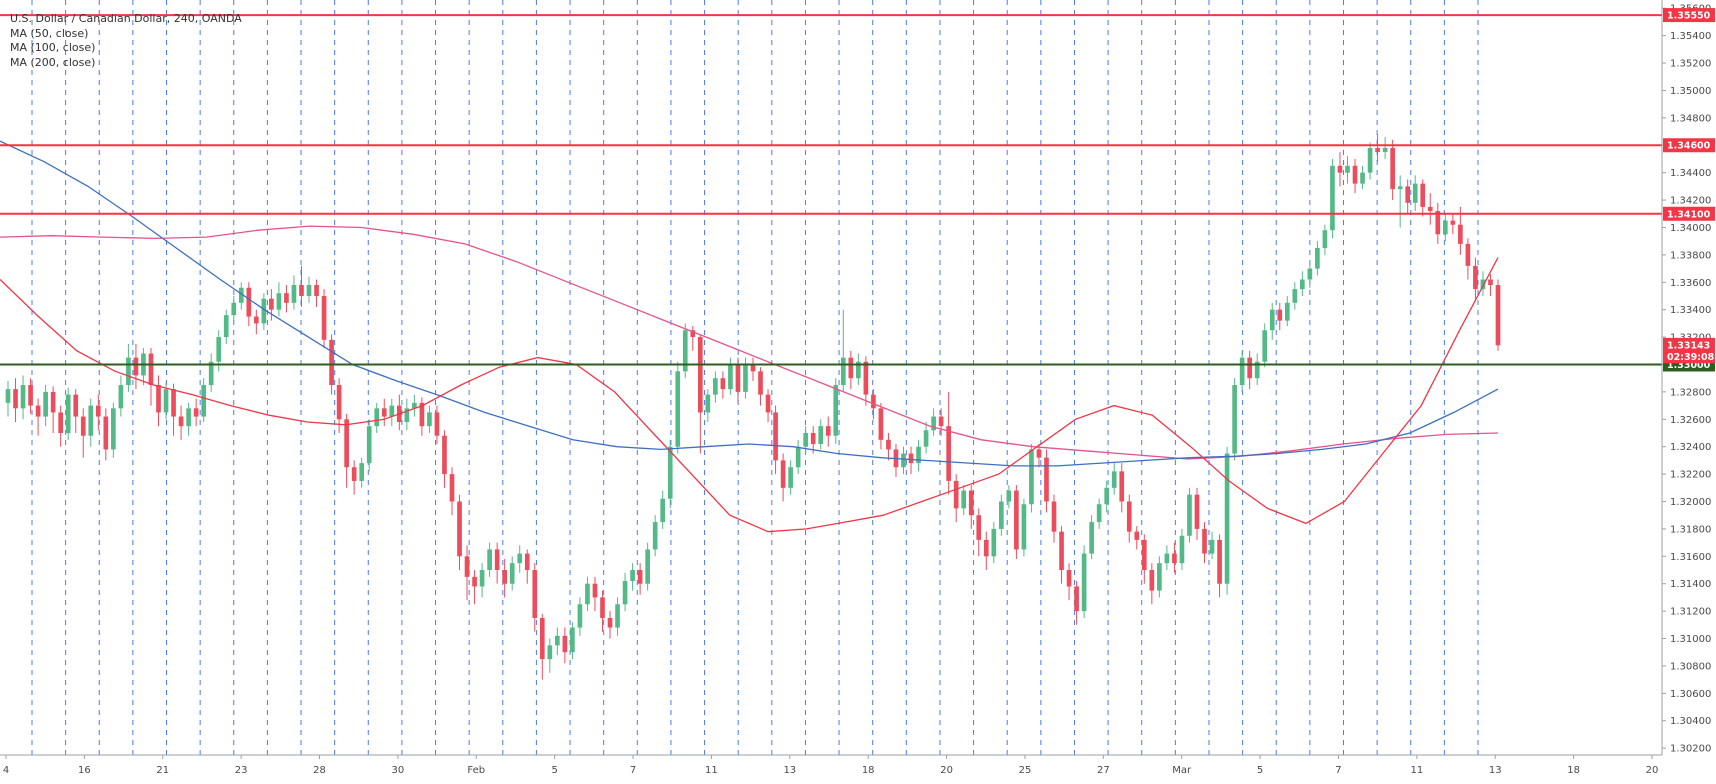 This screenshot has width=1716, height=784. Describe the element at coordinates (1690, 721) in the screenshot. I see `price-tick-label: 1.30400` at that location.